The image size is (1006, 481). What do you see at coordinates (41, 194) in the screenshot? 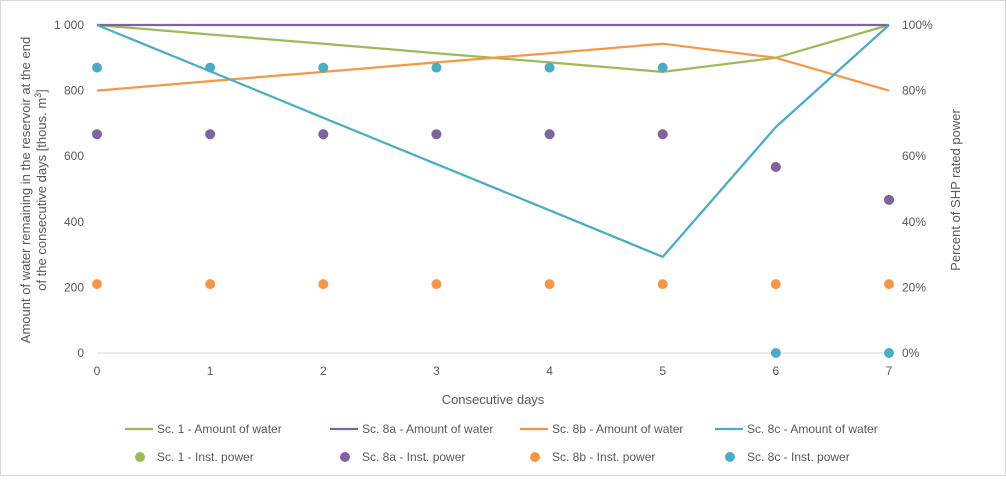
I see `y-left-axis-title-line2-main: of the consecutive days [thous. m` at bounding box center [41, 194].